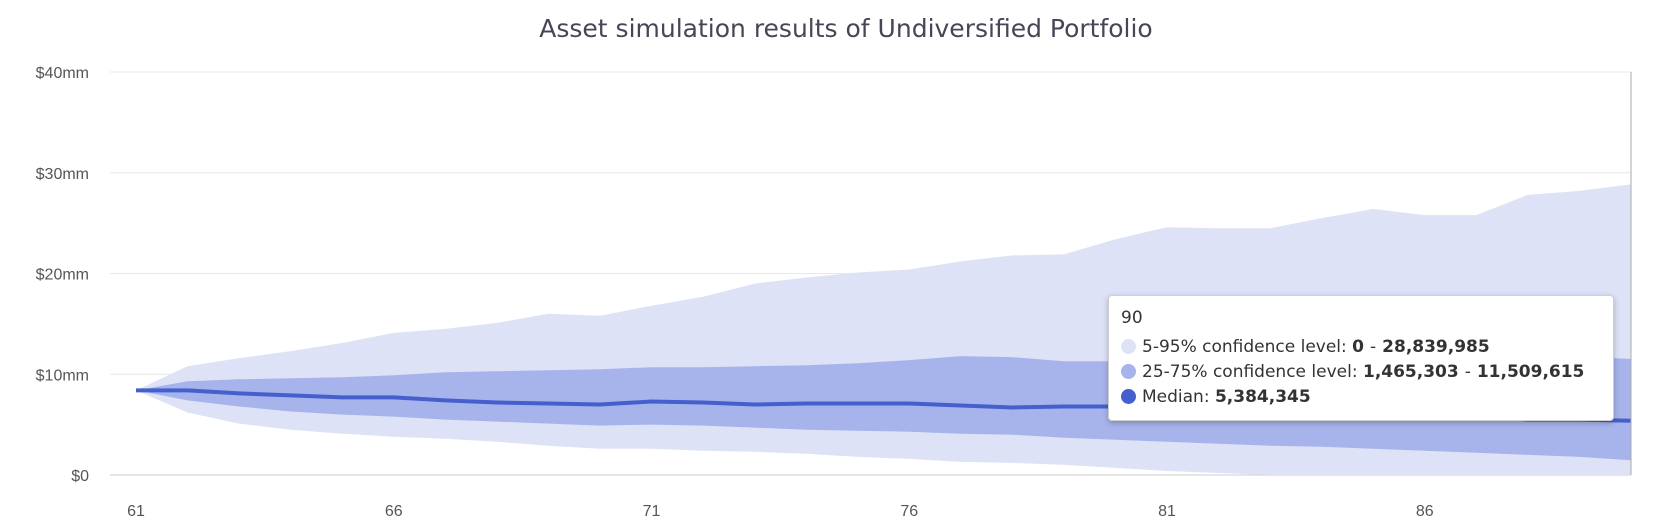 Image resolution: width=1666 pixels, height=532 pixels. I want to click on y-tick-label: $20mm, so click(62, 275).